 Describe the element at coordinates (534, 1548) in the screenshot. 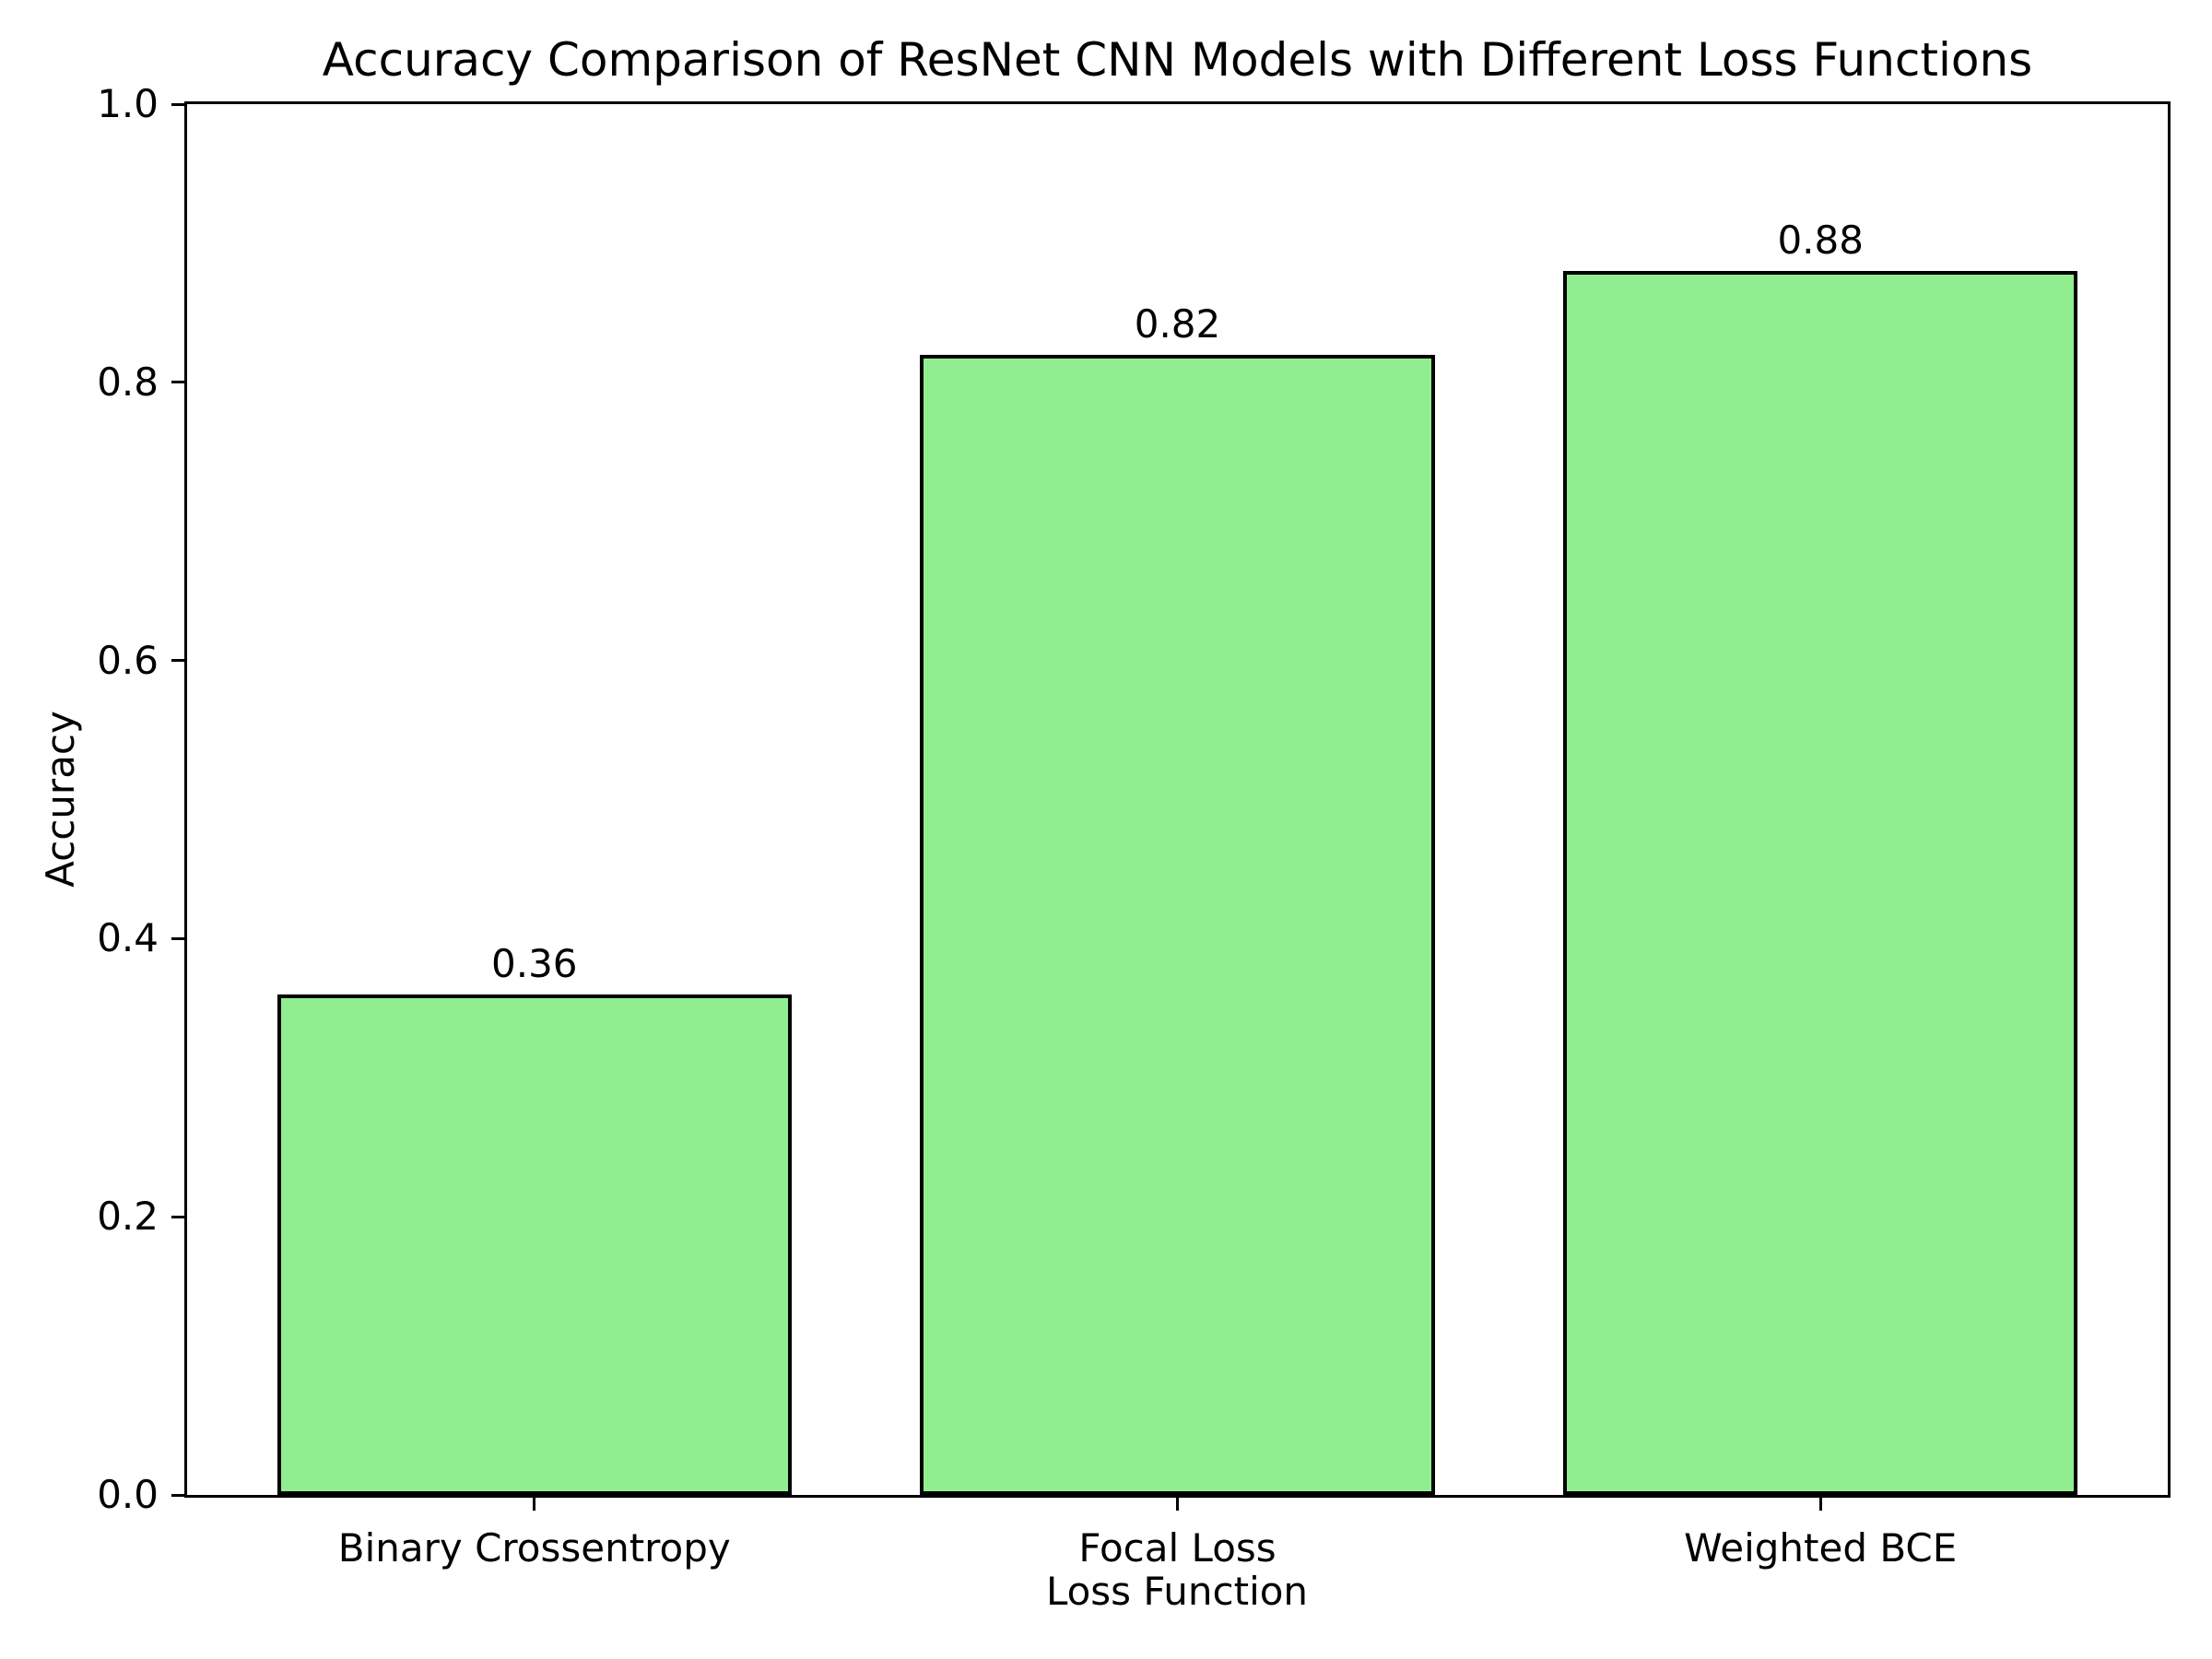

I see `x-tick-label-binary-crossentropy: Binary Crossentropy` at that location.